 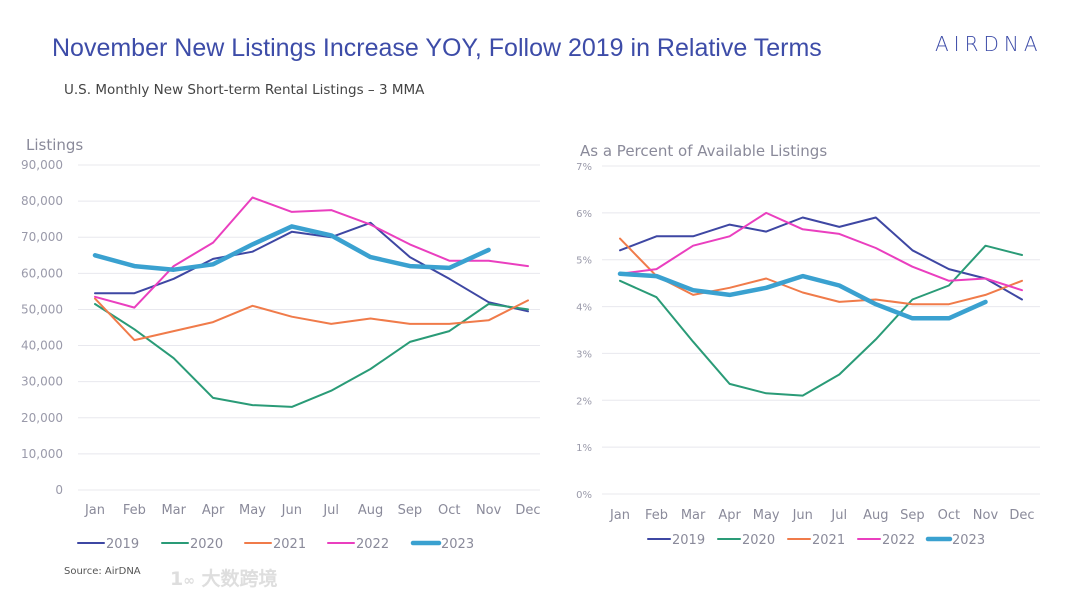 What do you see at coordinates (42, 454) in the screenshot?
I see `y-tick-label: 10,000` at bounding box center [42, 454].